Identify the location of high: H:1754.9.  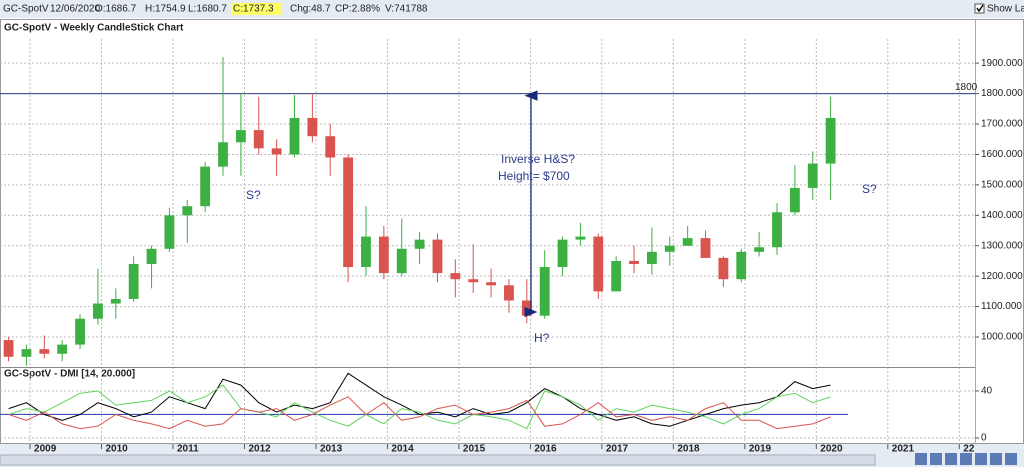
(165, 9).